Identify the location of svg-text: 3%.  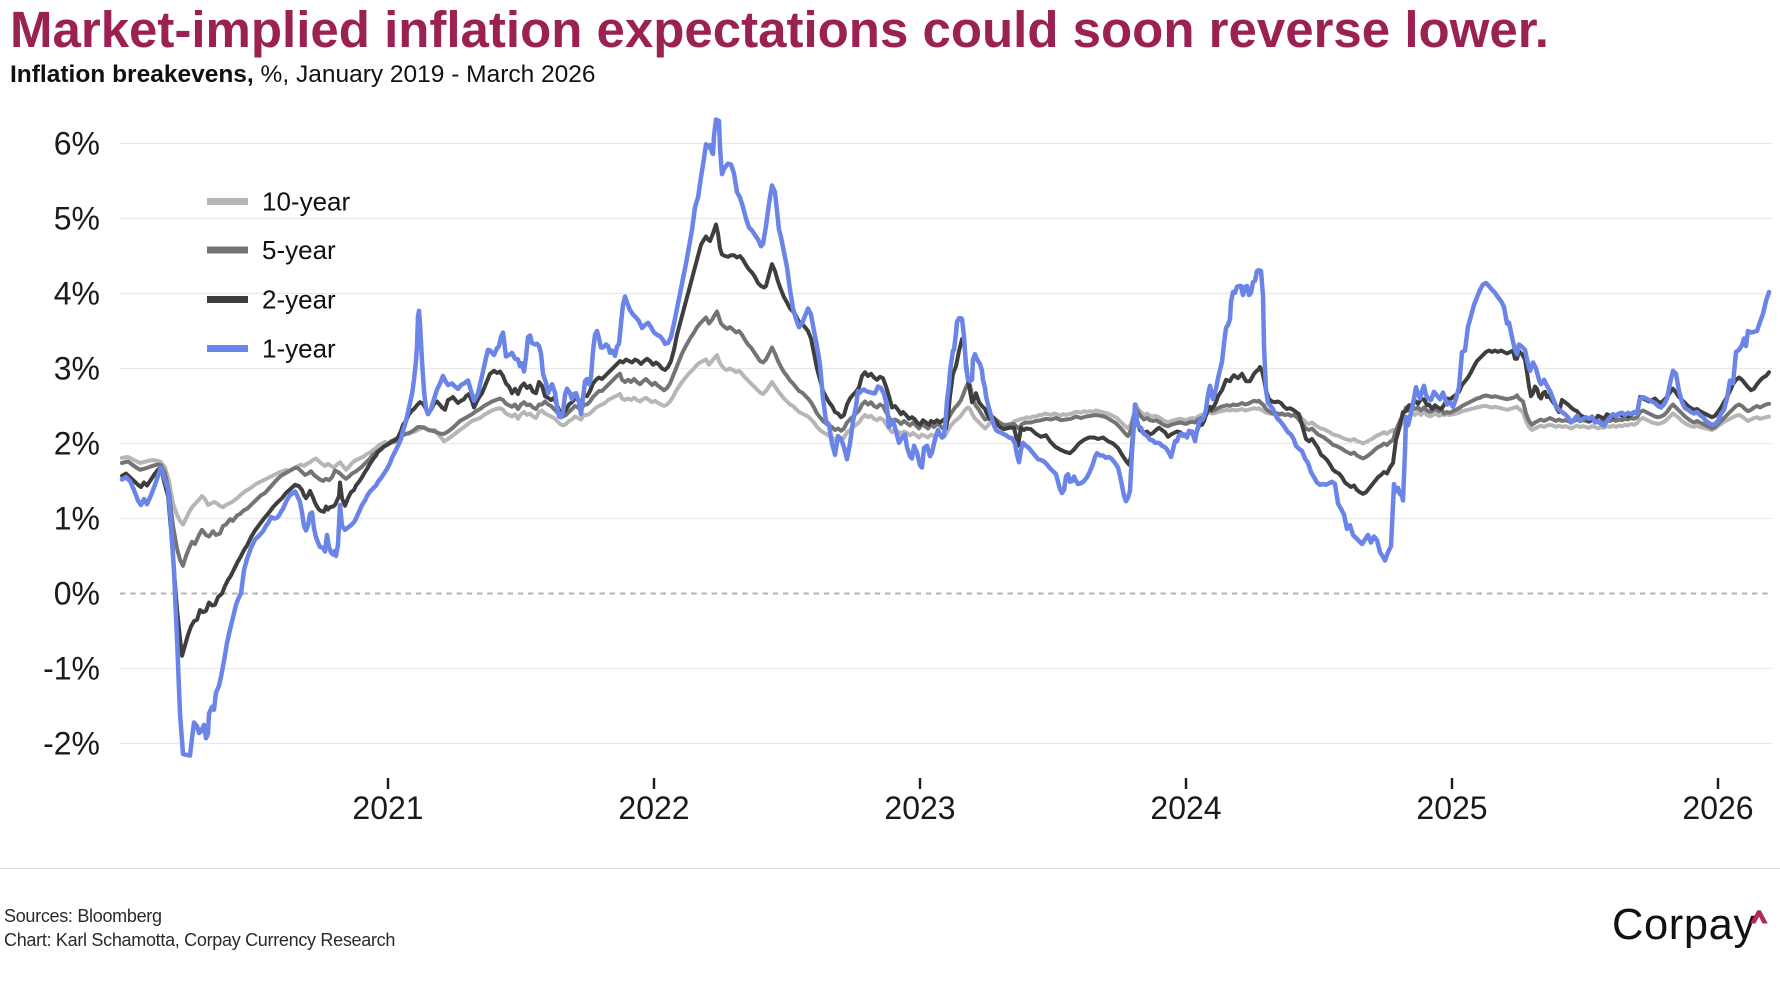
(77, 369).